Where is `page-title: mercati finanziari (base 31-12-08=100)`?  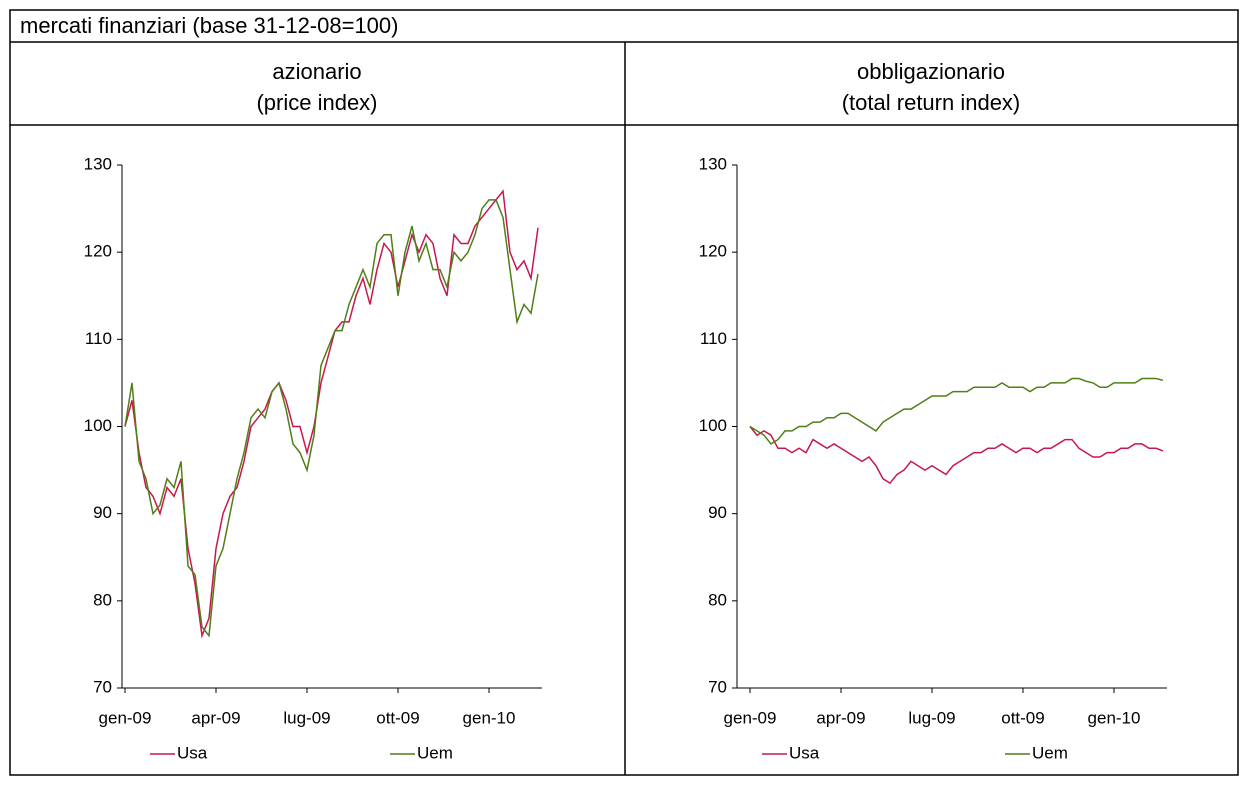
page-title: mercati finanziari (base 31-12-08=100) is located at coordinates (209, 25).